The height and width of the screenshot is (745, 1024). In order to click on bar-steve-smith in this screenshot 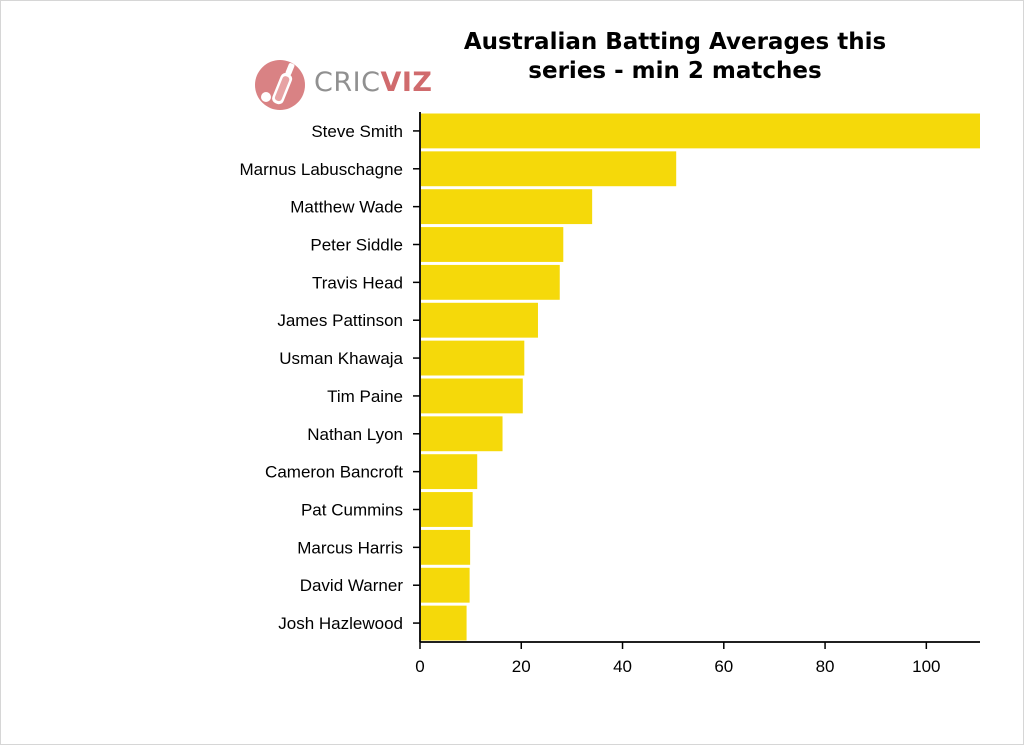, I will do `click(700, 131)`.